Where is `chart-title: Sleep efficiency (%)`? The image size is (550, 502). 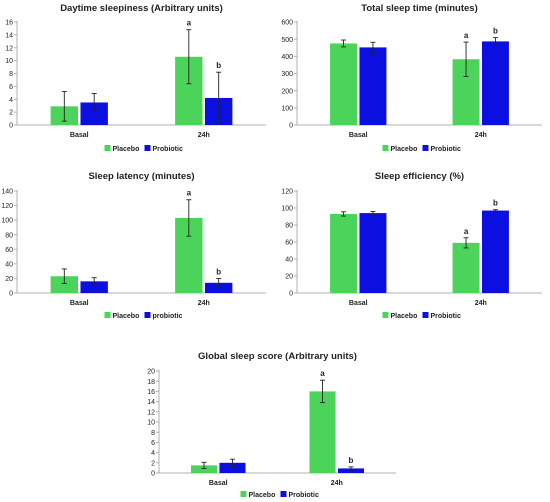 chart-title: Sleep efficiency (%) is located at coordinates (419, 176).